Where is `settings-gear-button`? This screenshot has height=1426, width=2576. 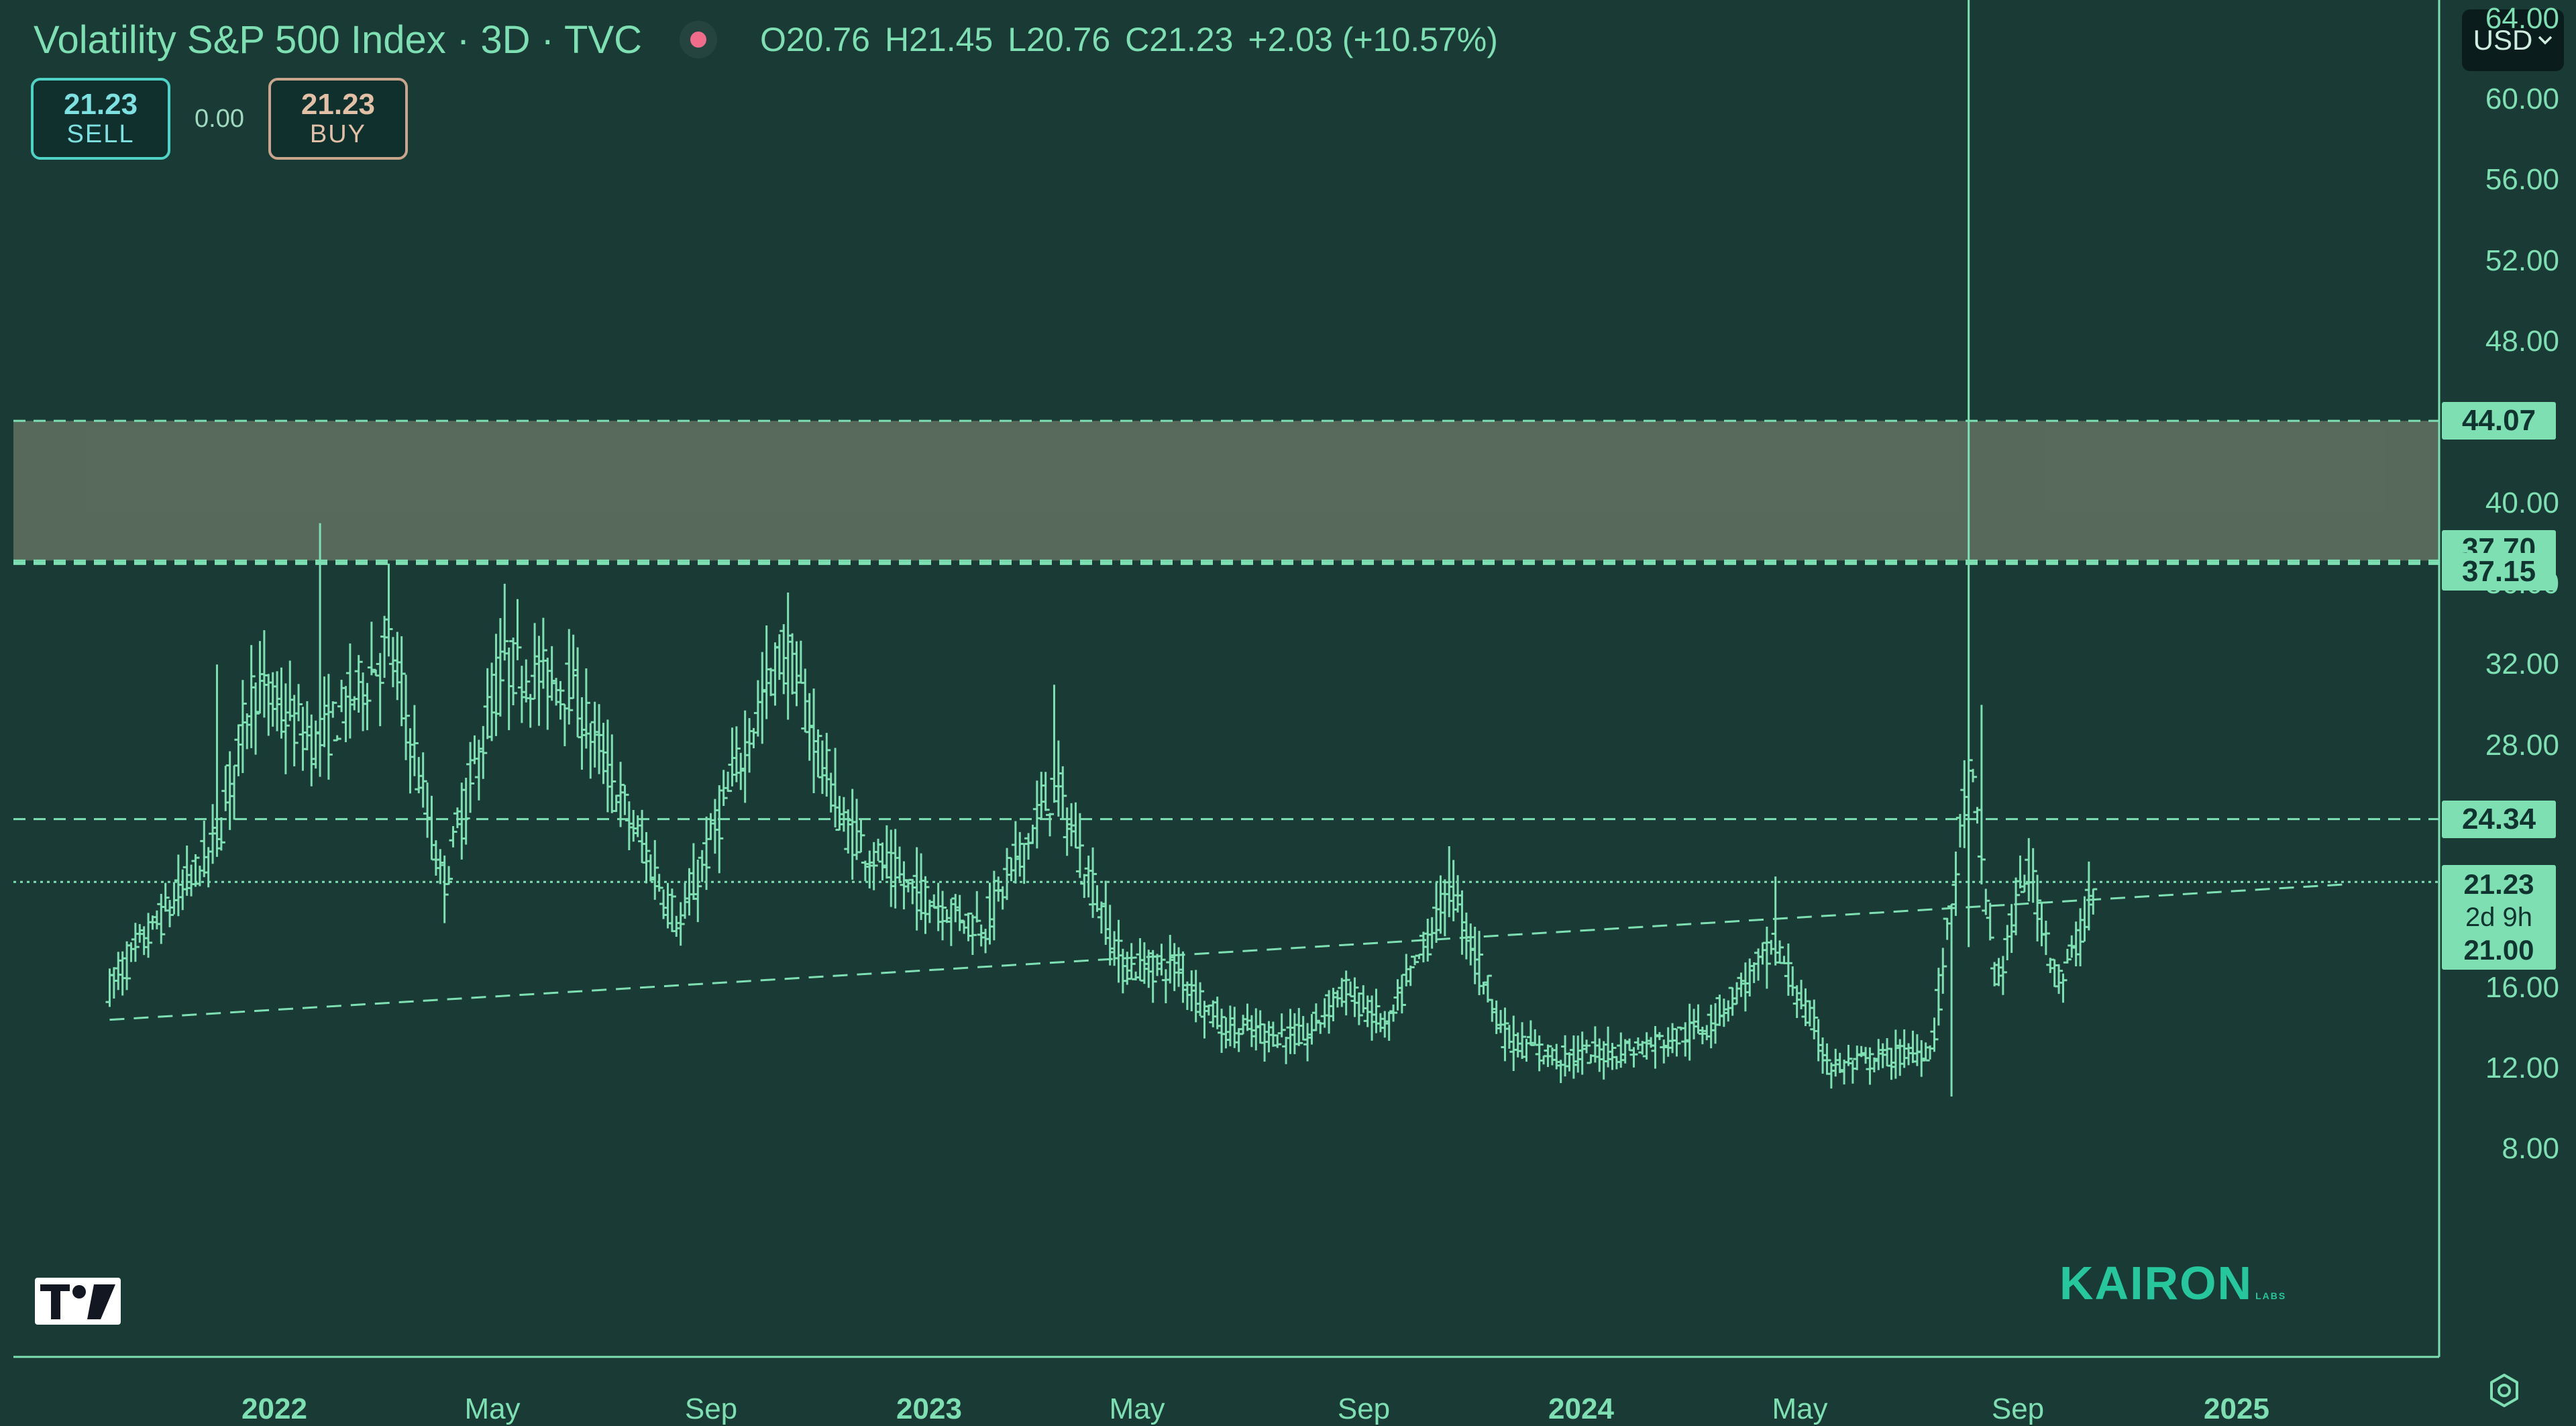
settings-gear-button is located at coordinates (2504, 1391).